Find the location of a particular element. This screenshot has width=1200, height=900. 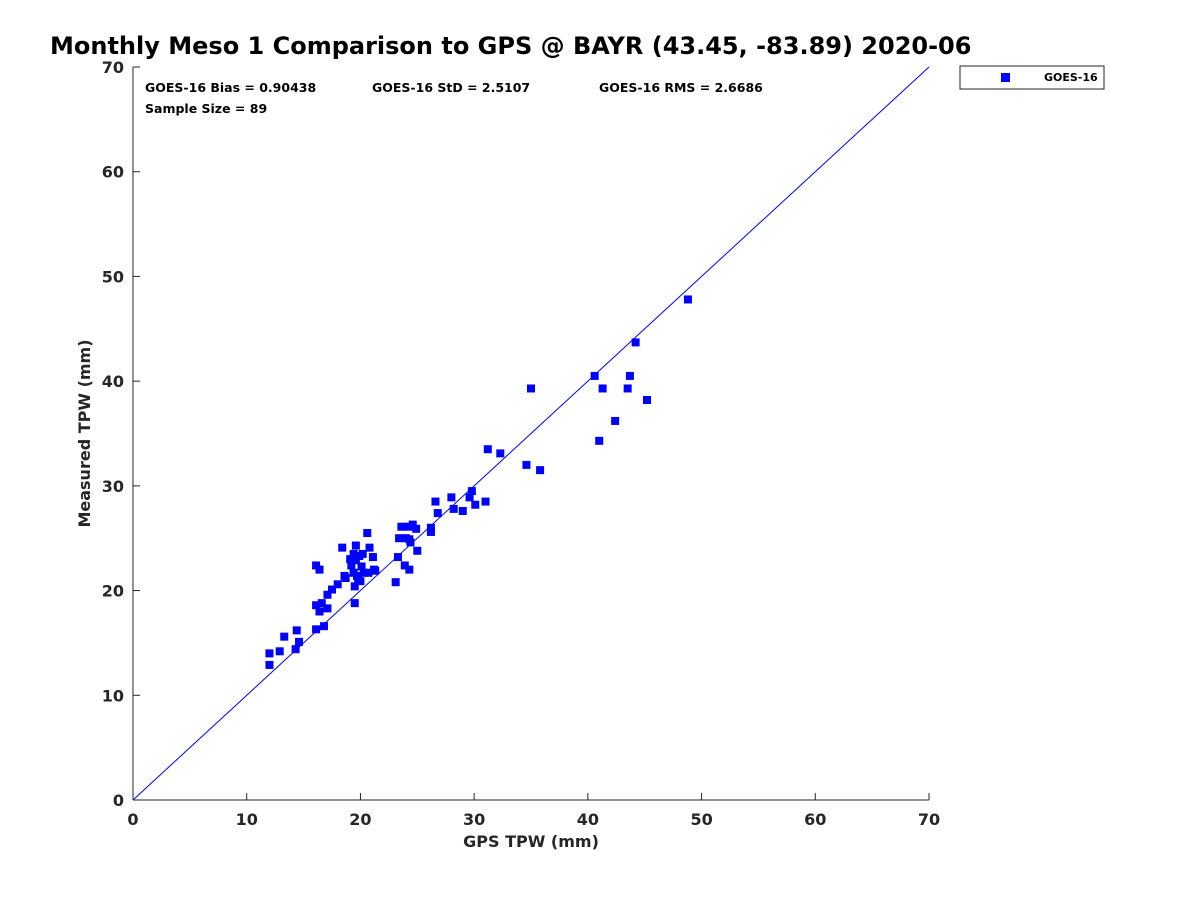

bias-stat: GOES-16 Bias = 0.90438 is located at coordinates (230, 87).